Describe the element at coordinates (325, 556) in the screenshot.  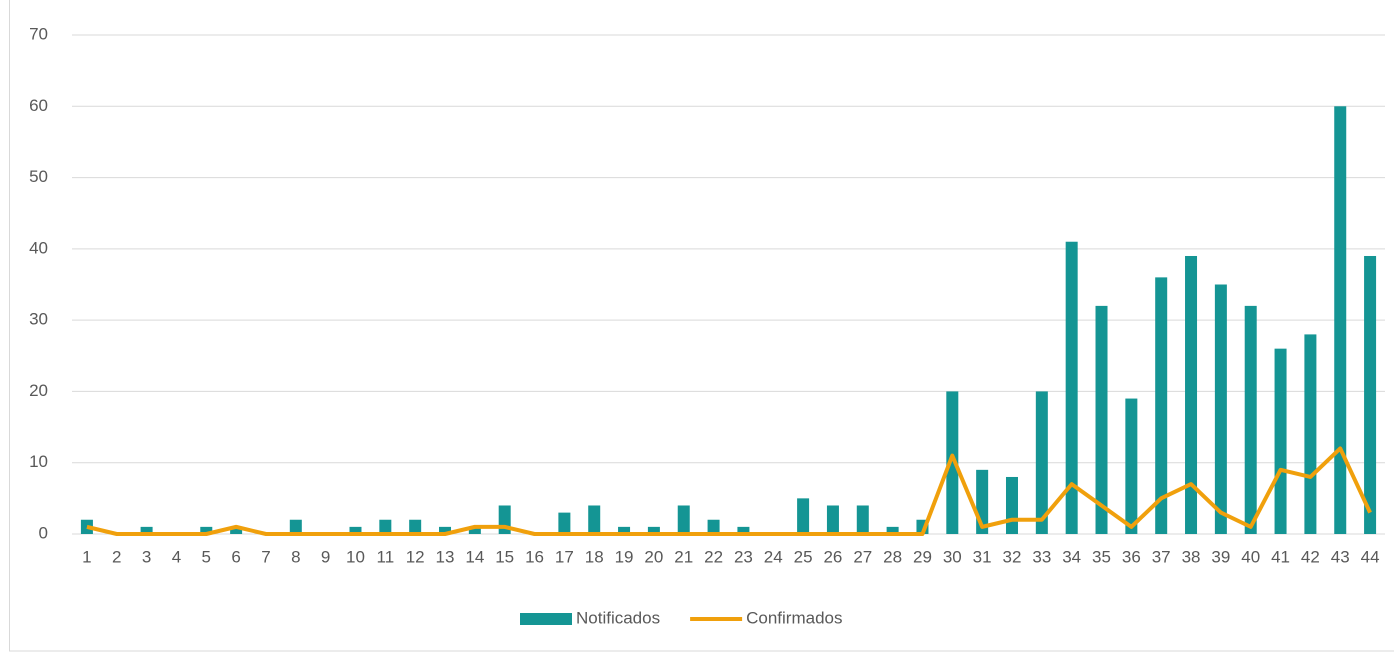
I see `x-tick-label: 9` at that location.